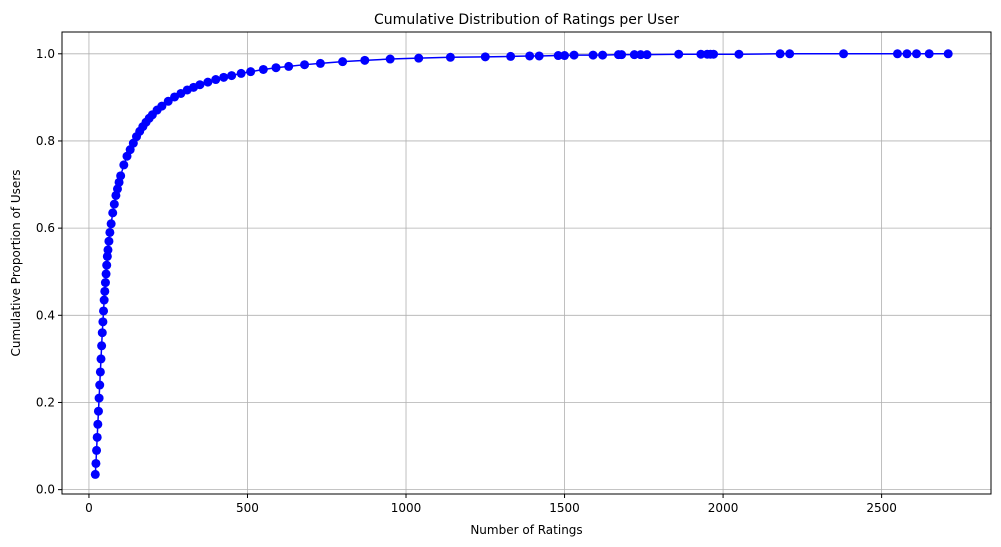  Describe the element at coordinates (45, 402) in the screenshot. I see `y-tick-label: 0.2` at that location.